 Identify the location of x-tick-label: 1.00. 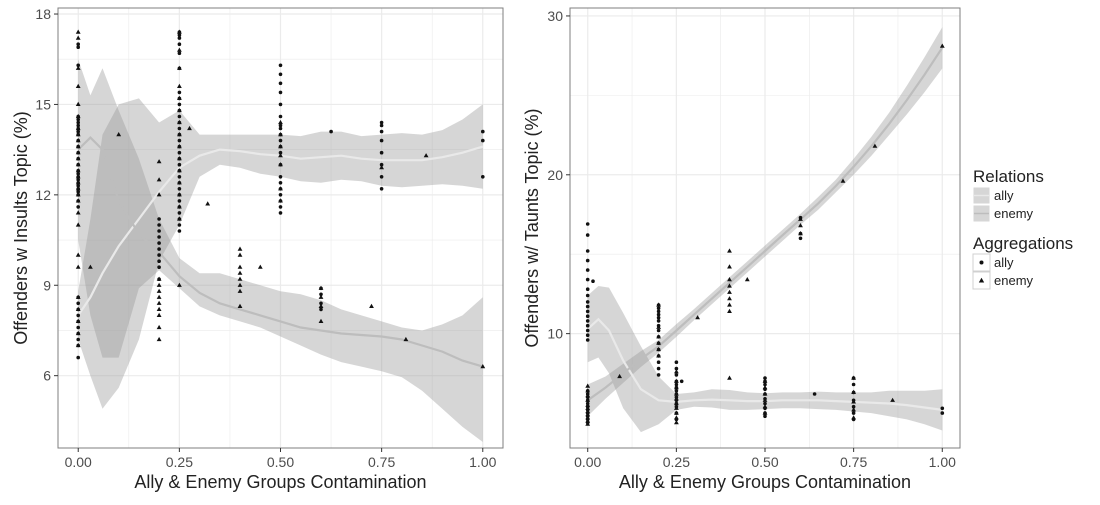
(942, 462).